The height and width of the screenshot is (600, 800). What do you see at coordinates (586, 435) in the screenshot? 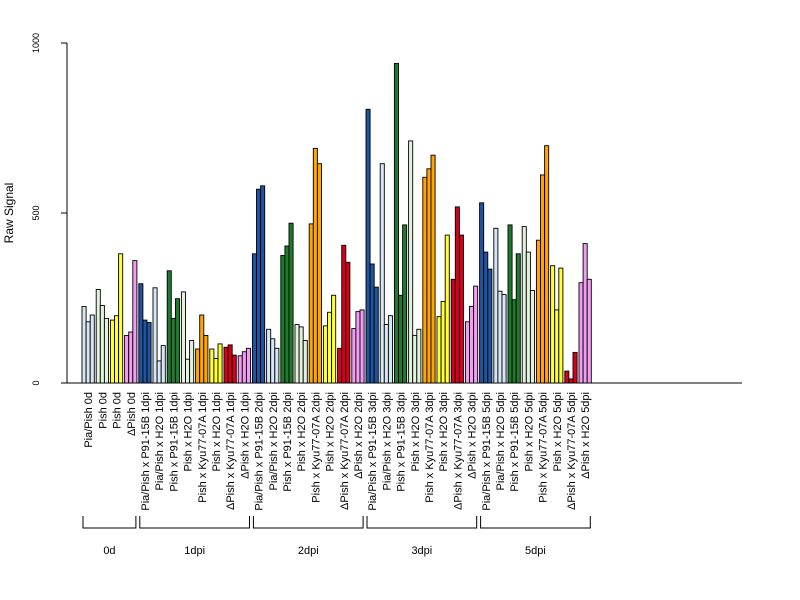
I see `x-tick-label: ΔPish x H2O 5dpi` at bounding box center [586, 435].